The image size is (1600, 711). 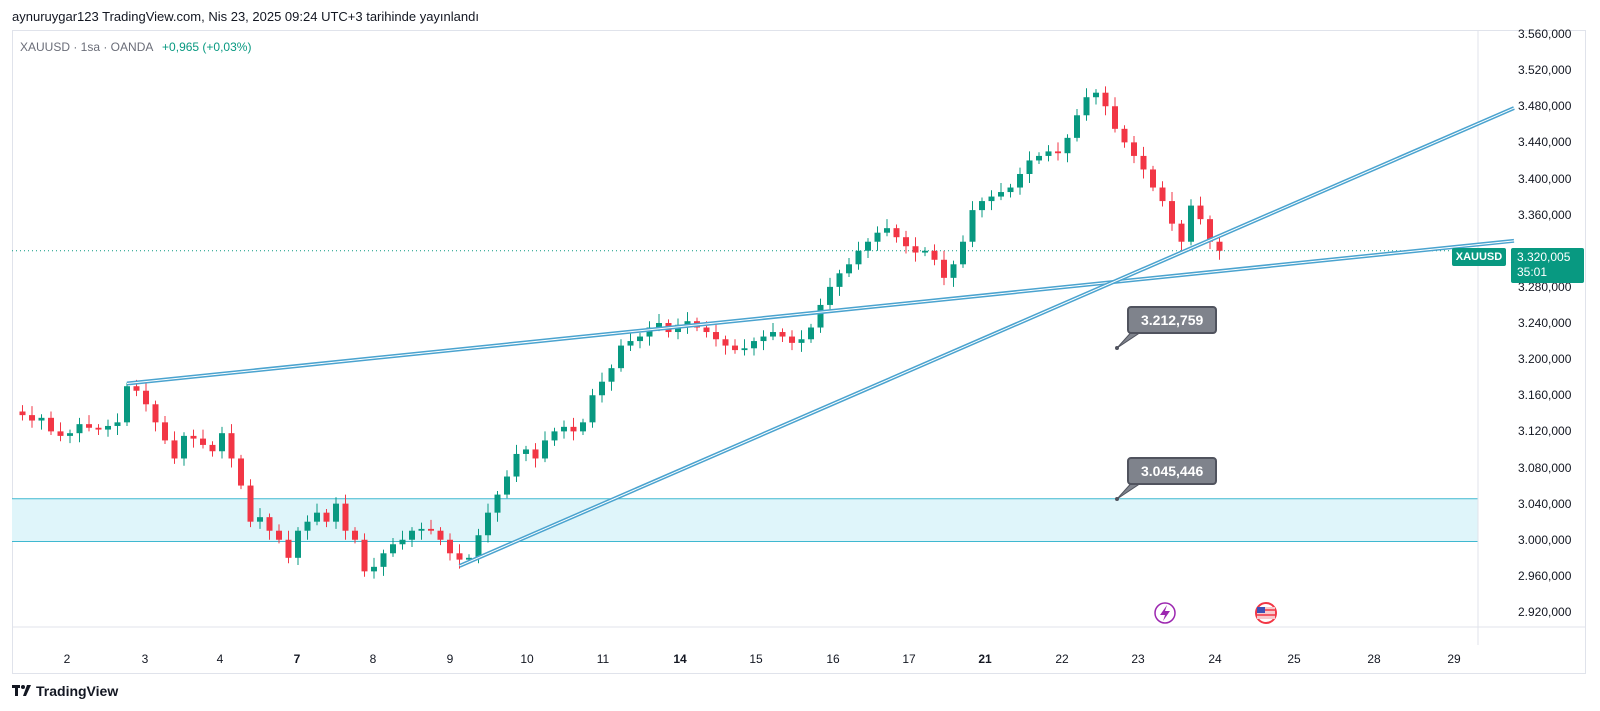 What do you see at coordinates (1172, 320) in the screenshot?
I see `price-callout-upper: 3.212,759` at bounding box center [1172, 320].